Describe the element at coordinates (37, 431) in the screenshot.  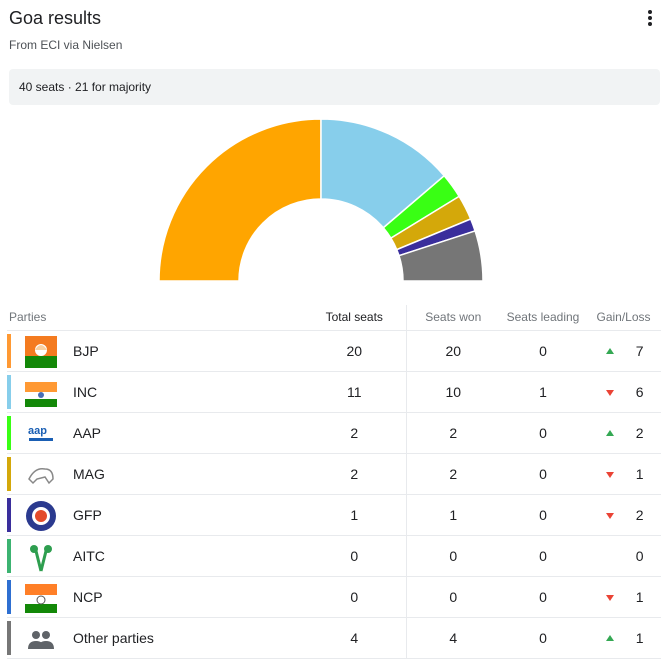
I see `svg-text: aap` at that location.